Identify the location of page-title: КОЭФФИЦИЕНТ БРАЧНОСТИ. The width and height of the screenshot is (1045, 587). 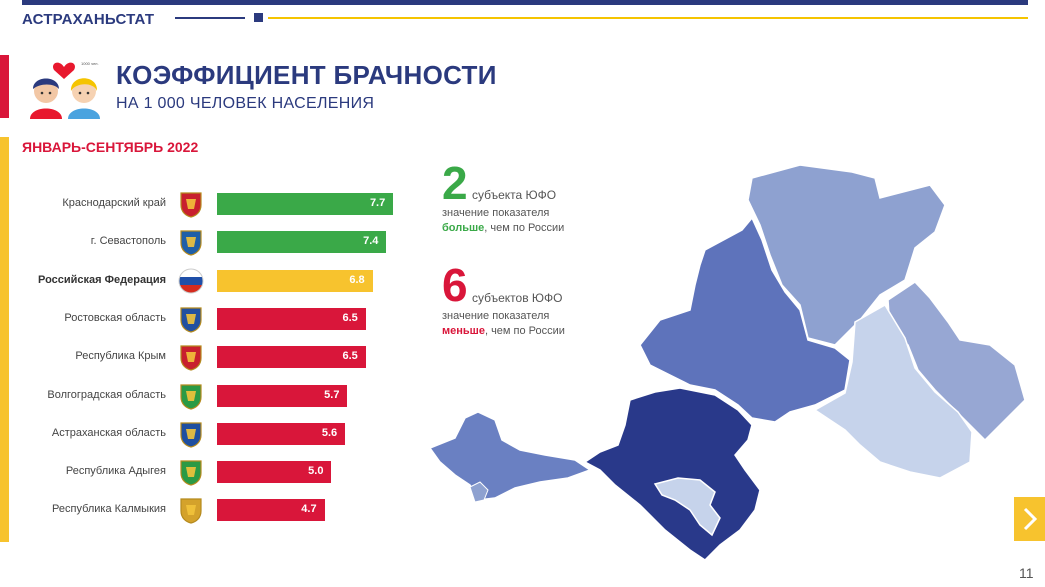
(306, 75).